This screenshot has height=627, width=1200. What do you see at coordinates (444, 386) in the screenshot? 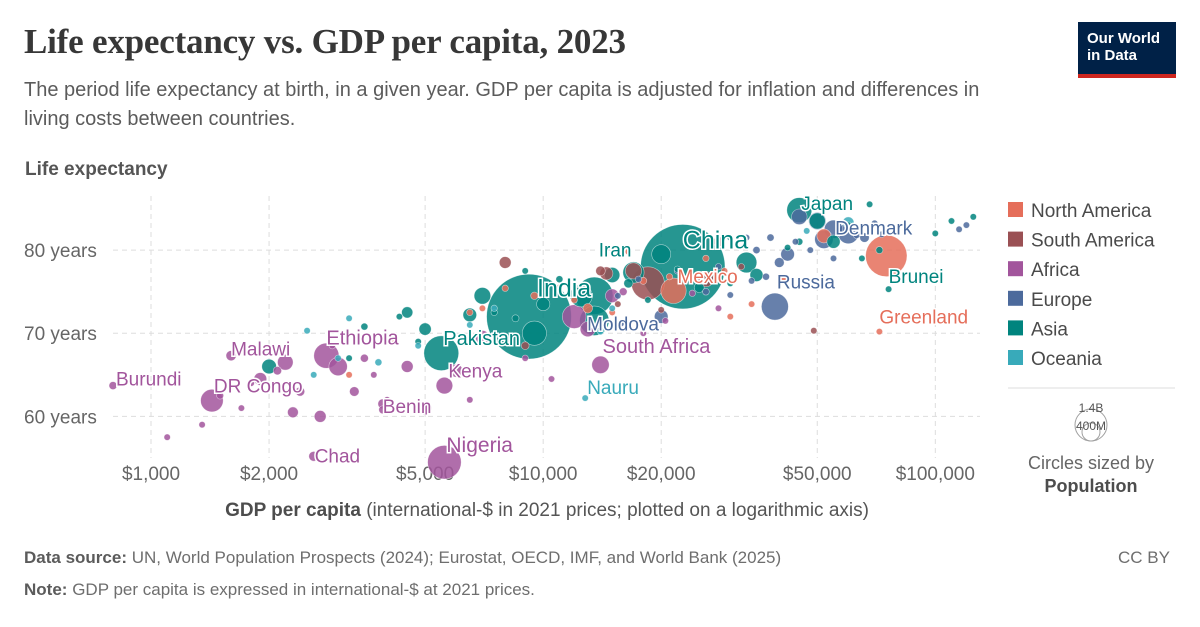
I see `country-point-kenya` at bounding box center [444, 386].